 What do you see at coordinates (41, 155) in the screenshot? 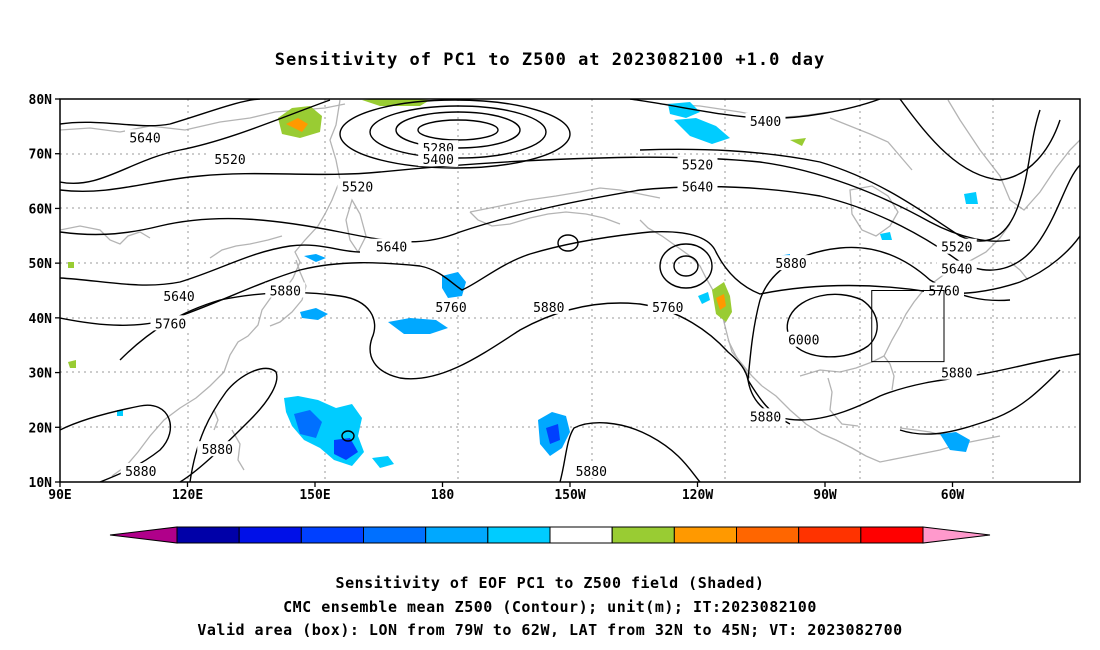
I see `lat-tick-label: 70N` at bounding box center [41, 155].